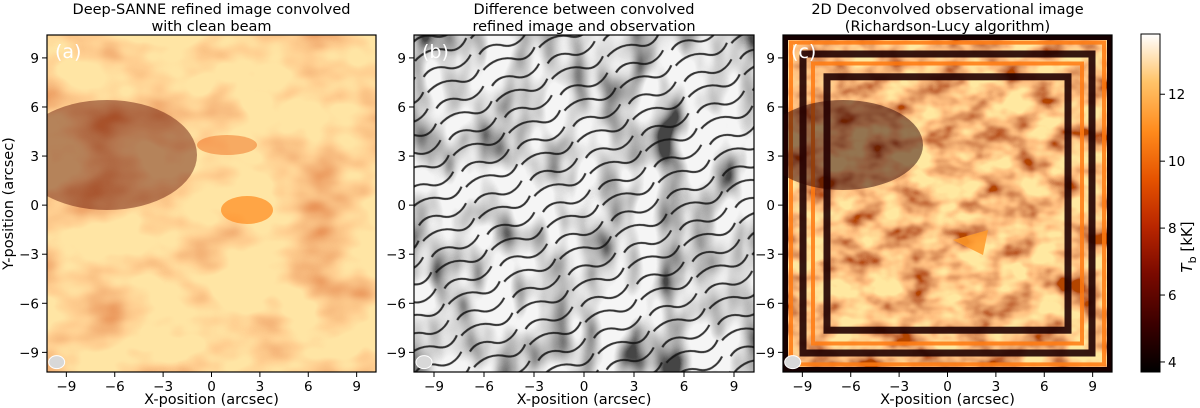  I want to click on chart-title-line: 2D Deconvolved observational image, so click(947, 10).